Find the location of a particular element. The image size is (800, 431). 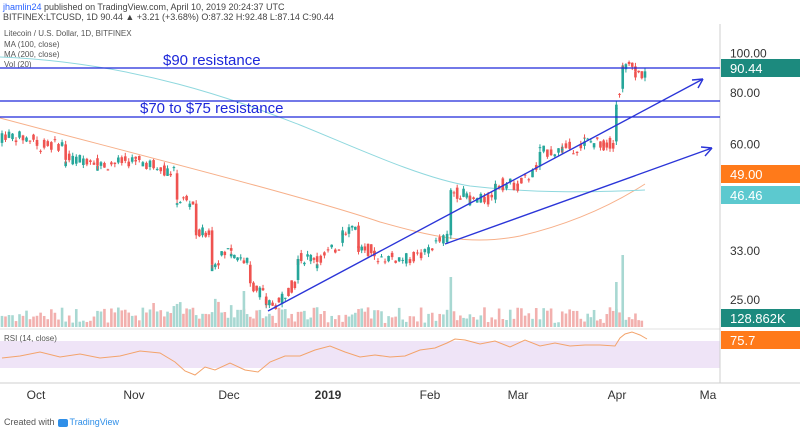

time-tick-label: Feb is located at coordinates (430, 395).